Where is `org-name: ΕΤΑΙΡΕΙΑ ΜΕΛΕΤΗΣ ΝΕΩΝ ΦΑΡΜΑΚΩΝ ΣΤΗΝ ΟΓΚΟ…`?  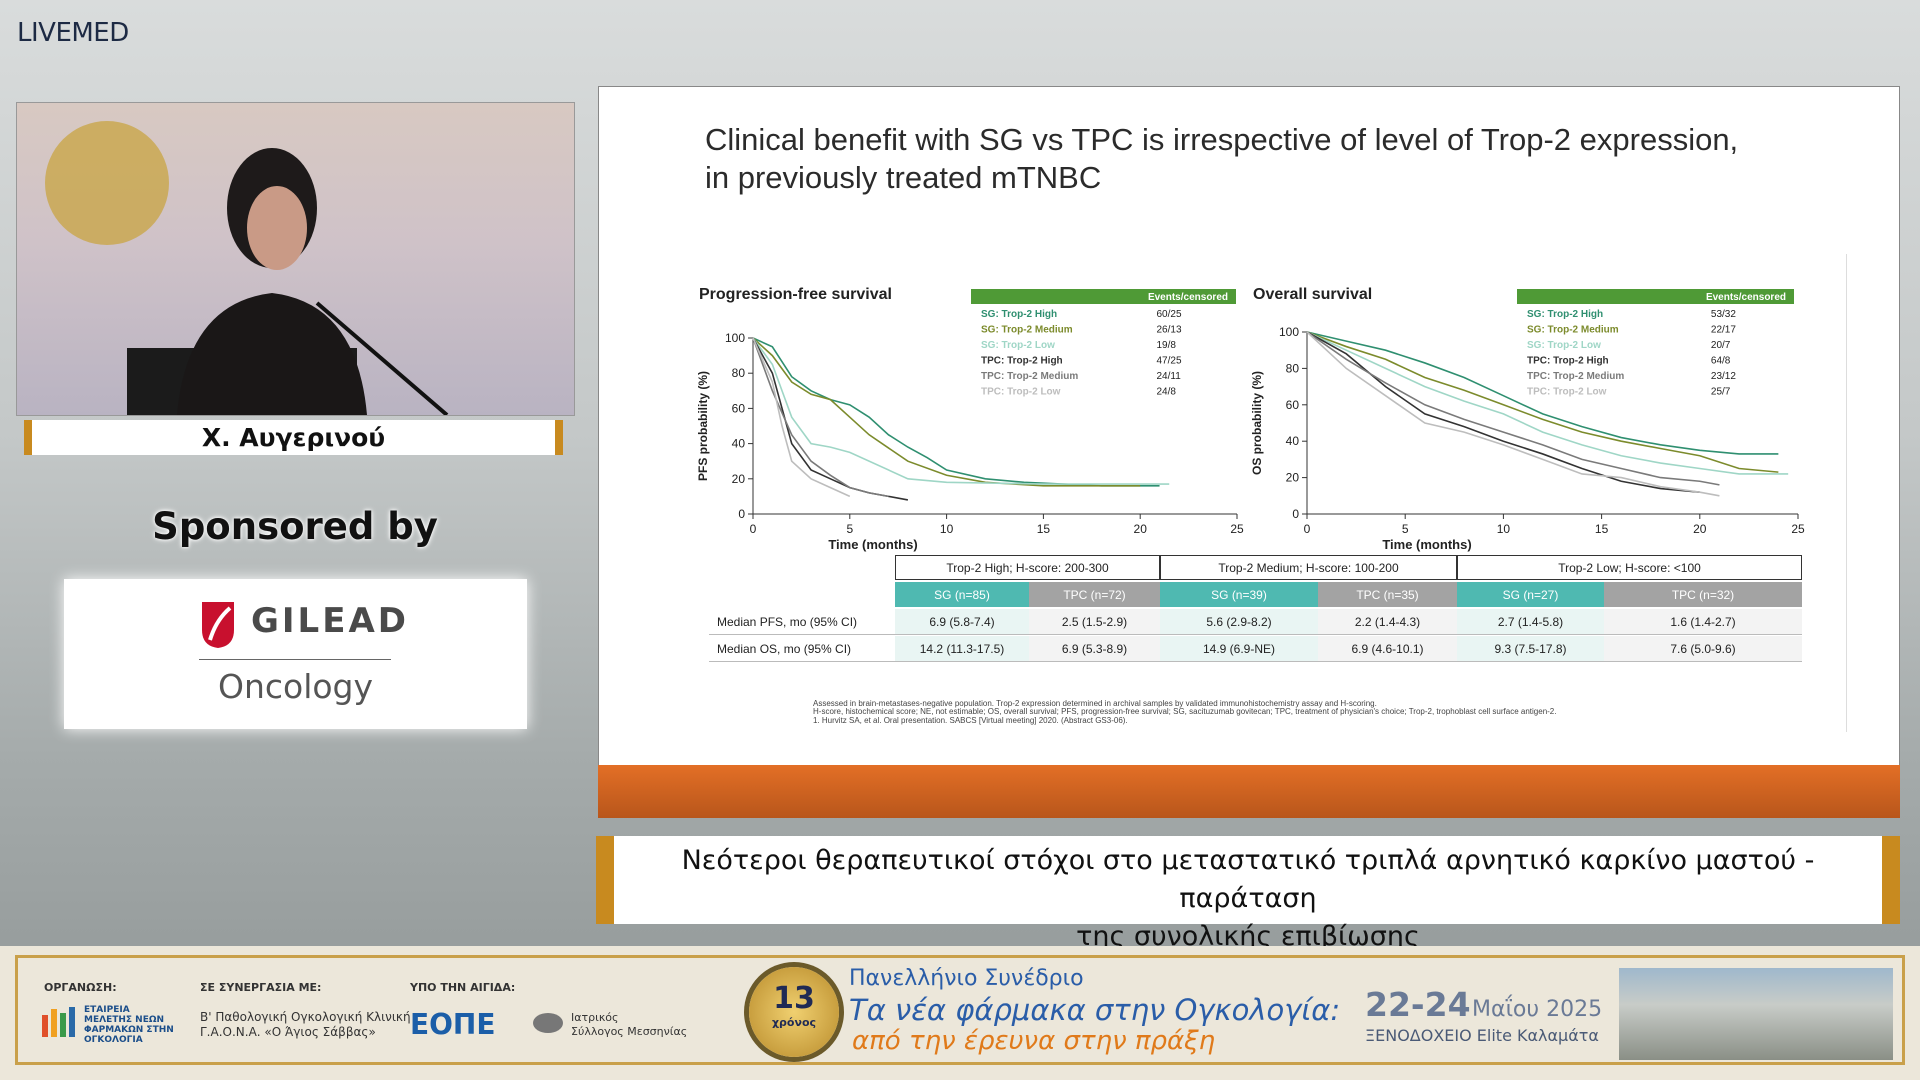 org-name: ΕΤΑΙΡΕΙΑ ΜΕΛΕΤΗΣ ΝΕΩΝ ΦΑΡΜΑΚΩΝ ΣΤΗΝ ΟΓΚΟ… is located at coordinates (129, 1025).